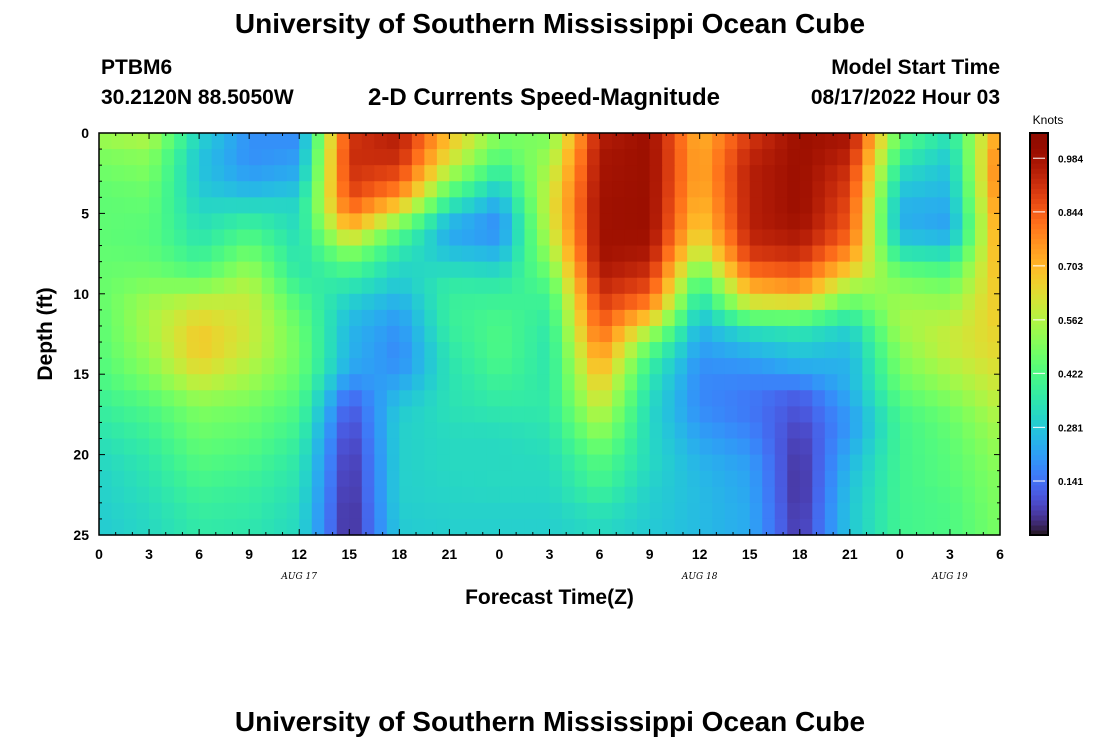 The image size is (1100, 750). What do you see at coordinates (1039, 334) in the screenshot?
I see `colorbar-frame` at bounding box center [1039, 334].